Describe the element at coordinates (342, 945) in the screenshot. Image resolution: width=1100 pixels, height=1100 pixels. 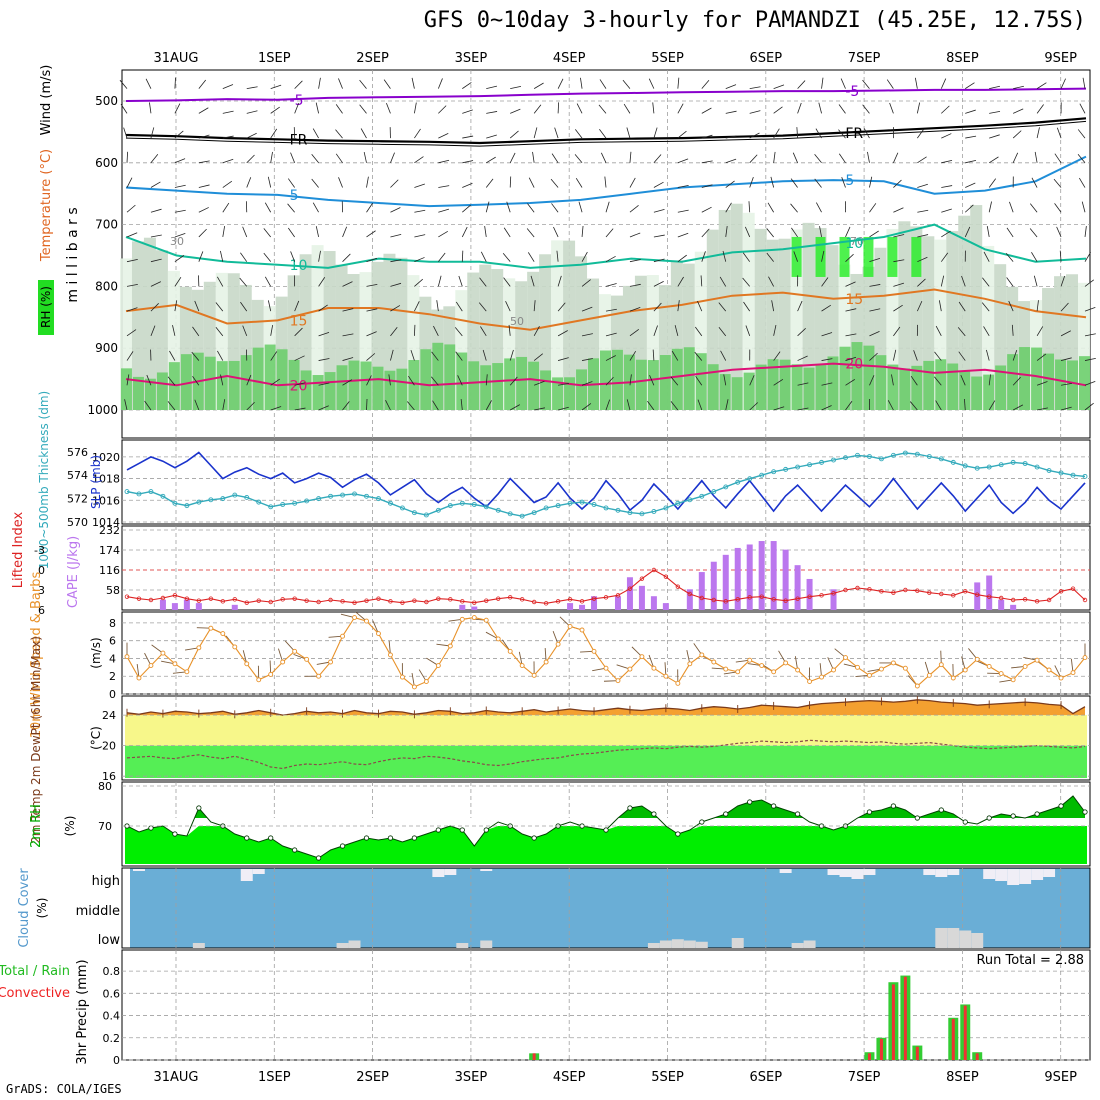
I see `cloud-low-cell` at that location.